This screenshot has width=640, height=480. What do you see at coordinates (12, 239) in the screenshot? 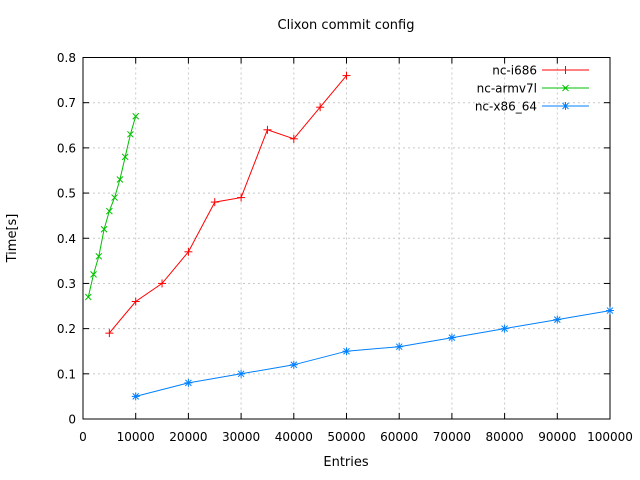
I see `y-axis-label: Time[s]` at bounding box center [12, 239].